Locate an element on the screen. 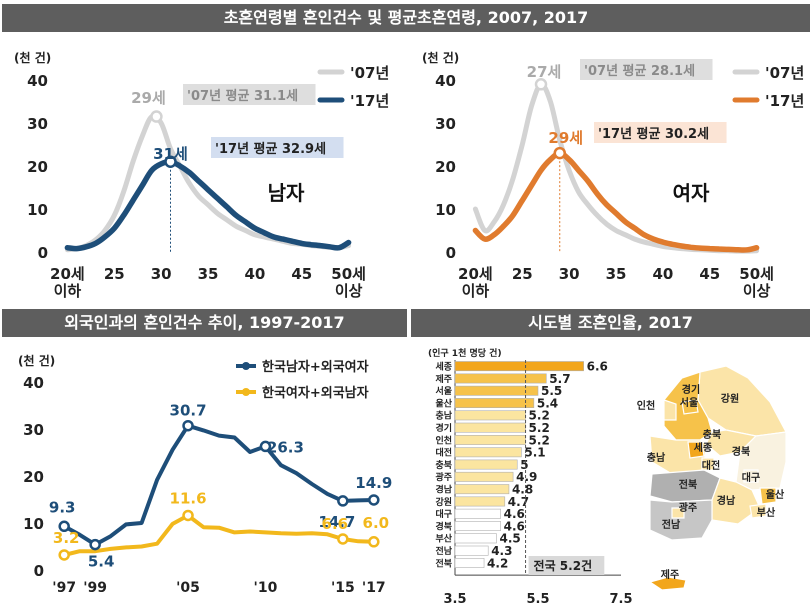 This screenshot has height=616, width=812. plot-area is located at coordinates (616, 167).